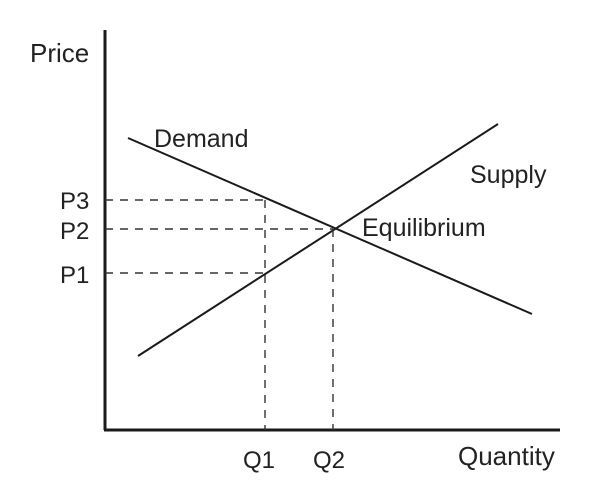 Image resolution: width=600 pixels, height=500 pixels. What do you see at coordinates (329, 460) in the screenshot?
I see `quantity-tick-q2: Q2` at bounding box center [329, 460].